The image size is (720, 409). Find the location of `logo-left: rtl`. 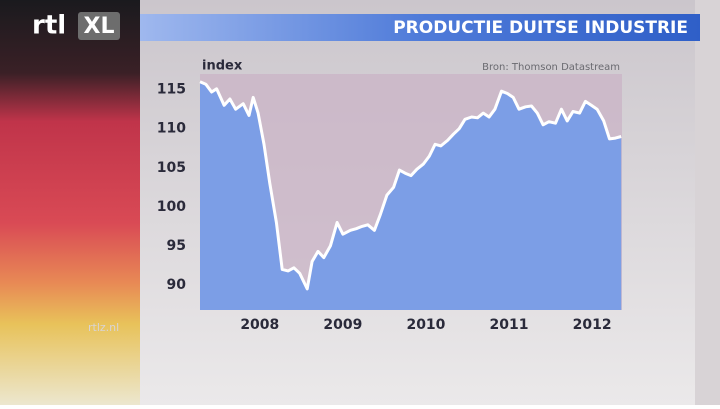

logo-left: rtl is located at coordinates (49, 26).